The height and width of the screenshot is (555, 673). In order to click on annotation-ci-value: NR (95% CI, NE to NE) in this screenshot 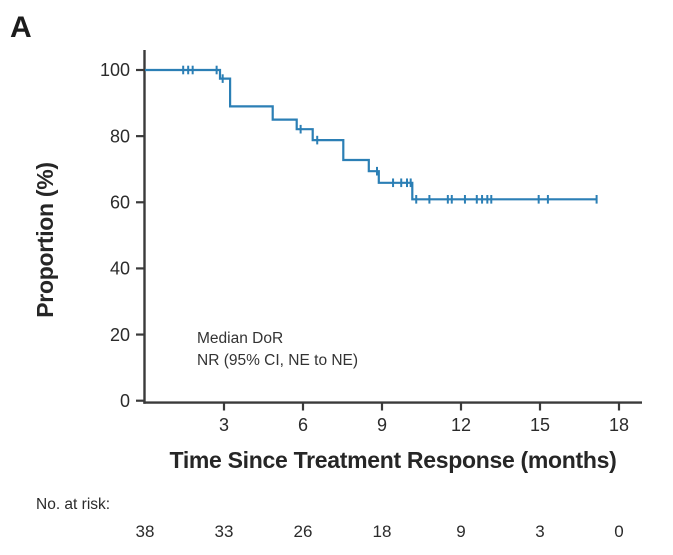, I will do `click(277, 360)`.